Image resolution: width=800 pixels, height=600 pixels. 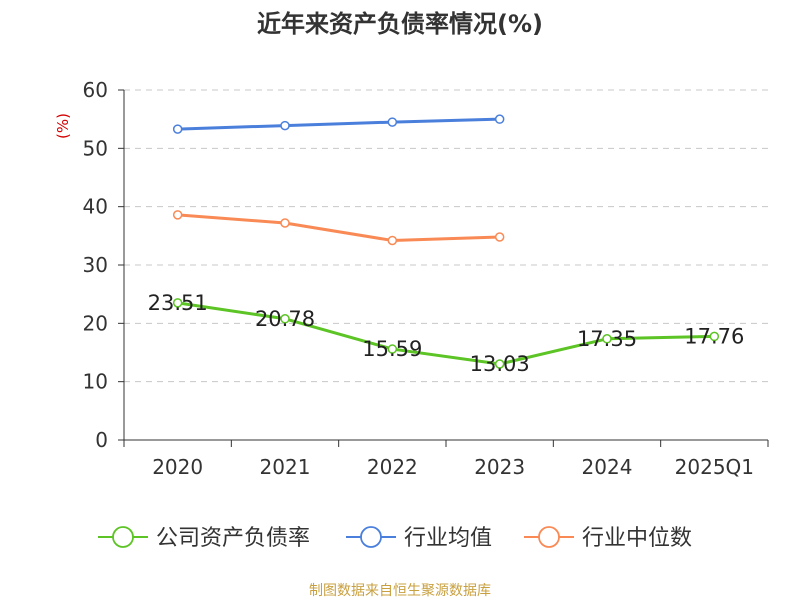 I want to click on series-2-point-2020, so click(x=177, y=215).